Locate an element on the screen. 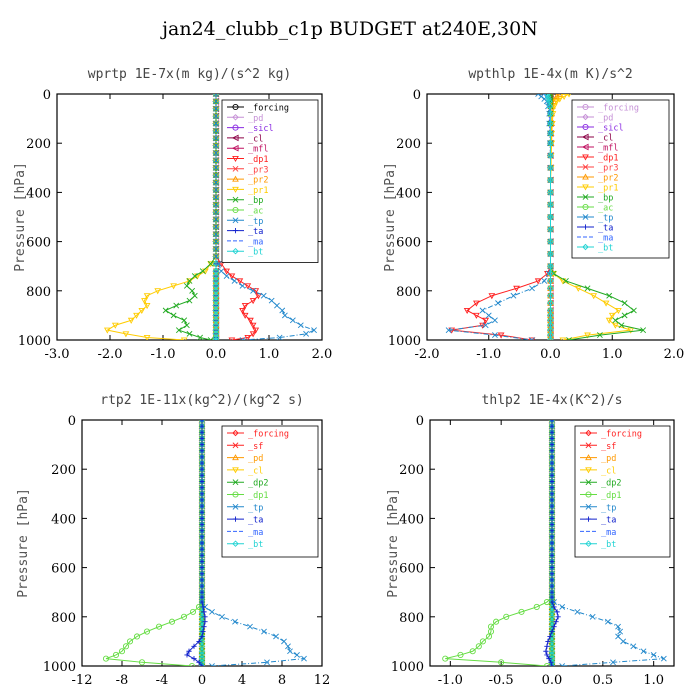 This screenshot has height=700, width=700. x-tick-label: -0.5 is located at coordinates (501, 680).